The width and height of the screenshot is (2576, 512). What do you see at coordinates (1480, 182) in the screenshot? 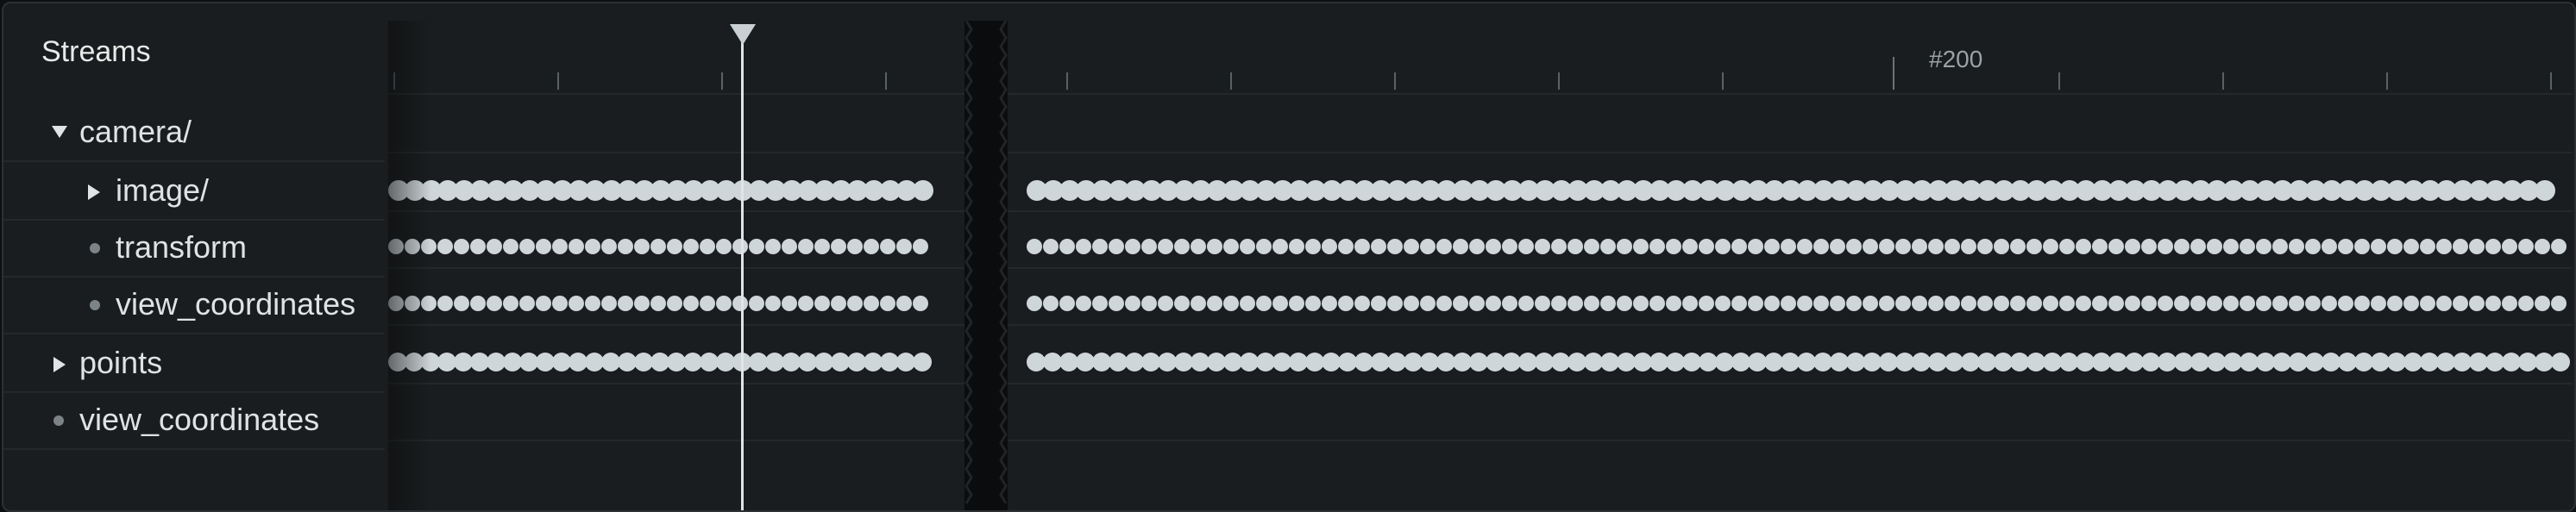
I see `track-transform` at bounding box center [1480, 182].